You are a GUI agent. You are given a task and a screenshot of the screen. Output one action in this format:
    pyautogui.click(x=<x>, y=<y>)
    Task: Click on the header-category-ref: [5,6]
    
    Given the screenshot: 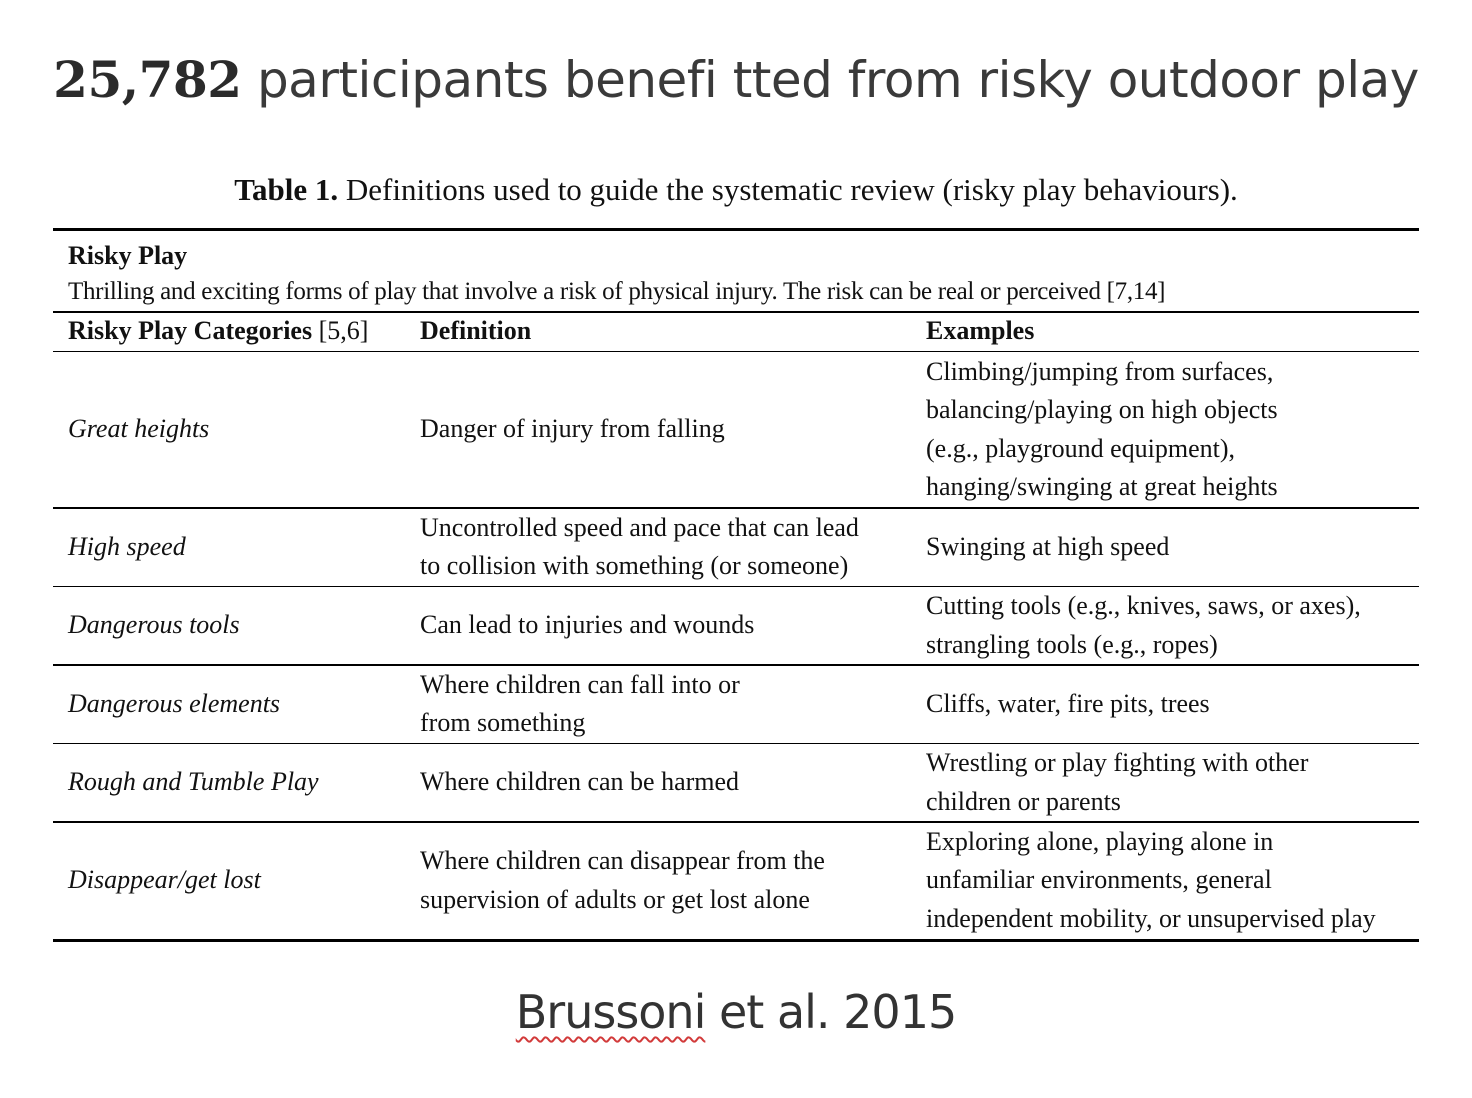 What is the action you would take?
    pyautogui.click(x=343, y=331)
    